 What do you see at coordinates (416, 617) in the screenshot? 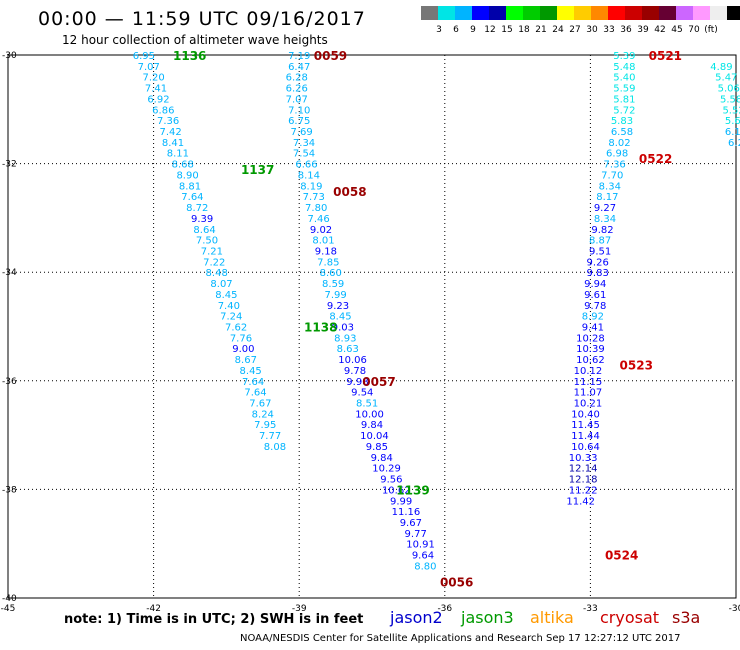
I see `legend-jason2: jason2` at bounding box center [416, 617].